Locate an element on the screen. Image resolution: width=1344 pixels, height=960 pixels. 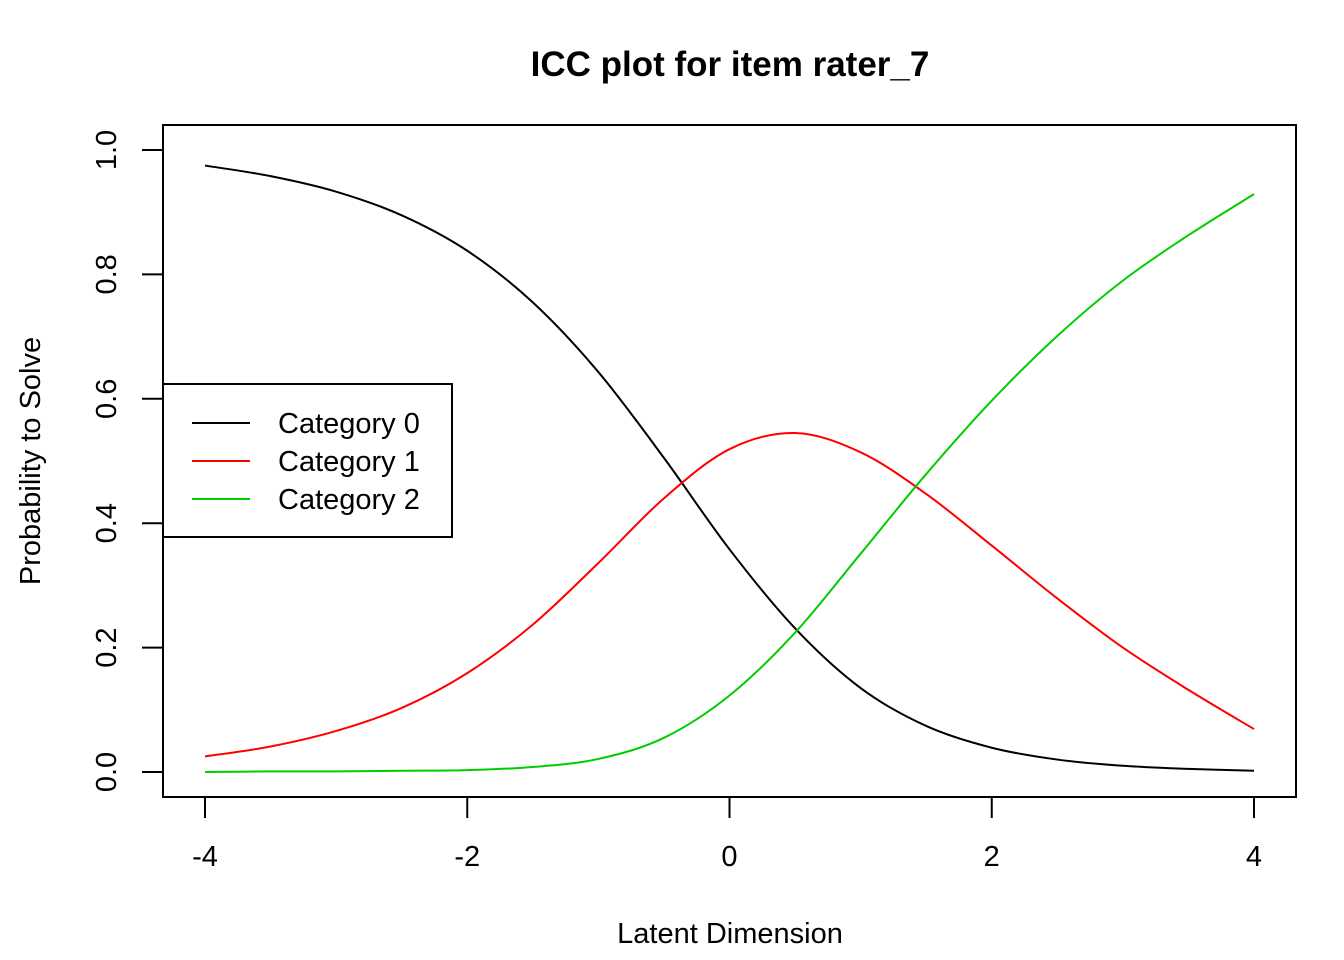
x-axis: -4 -2 0 2 4 is located at coordinates (727, 835).